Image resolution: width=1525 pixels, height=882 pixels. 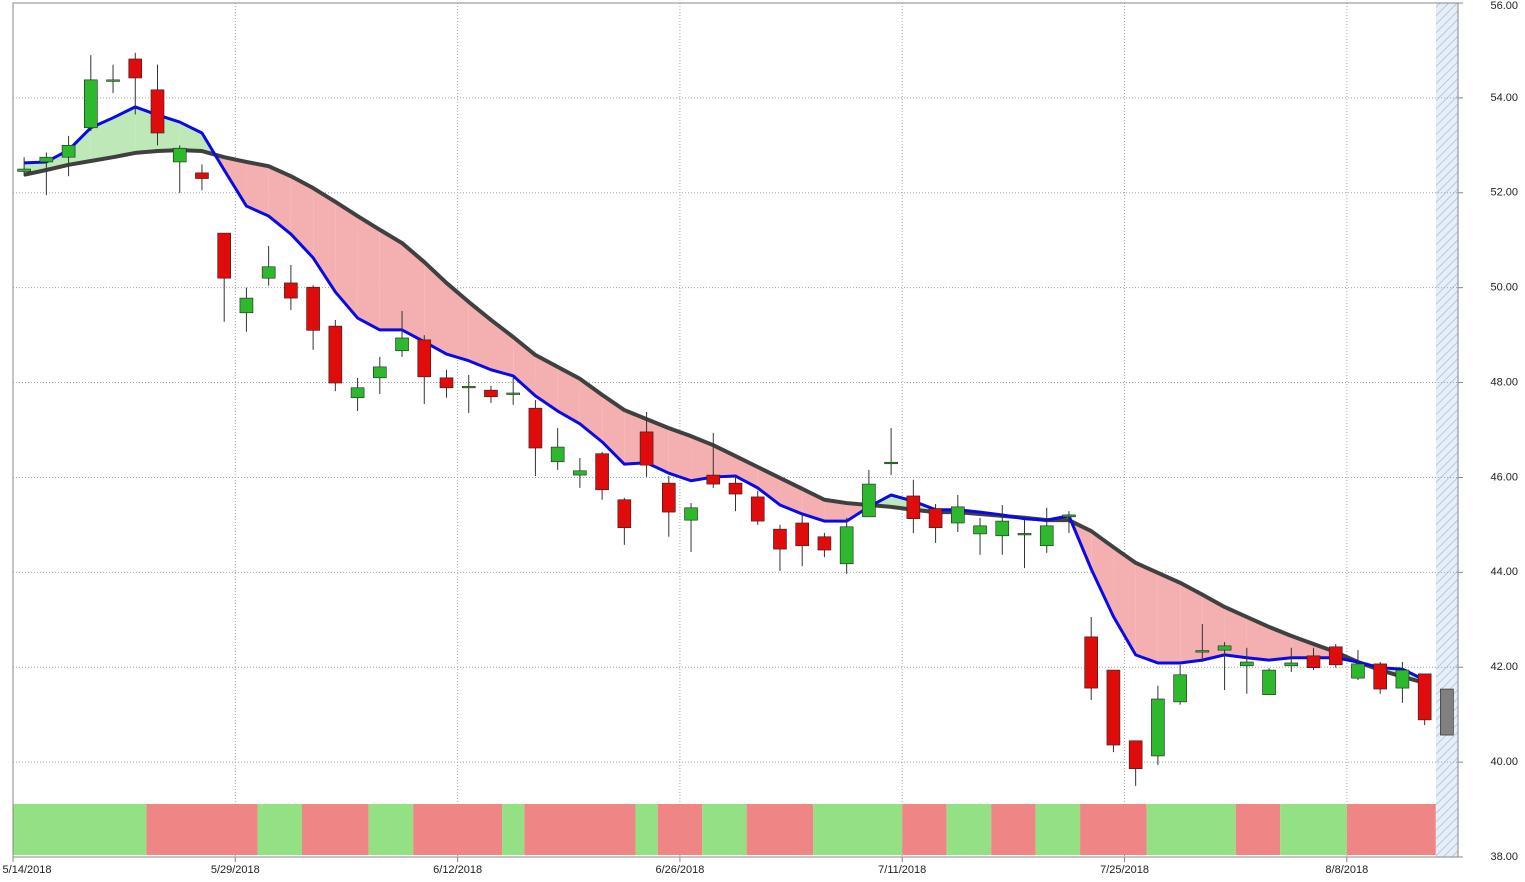 What do you see at coordinates (1346, 870) in the screenshot?
I see `x-tick-label: 8/8/2018` at bounding box center [1346, 870].